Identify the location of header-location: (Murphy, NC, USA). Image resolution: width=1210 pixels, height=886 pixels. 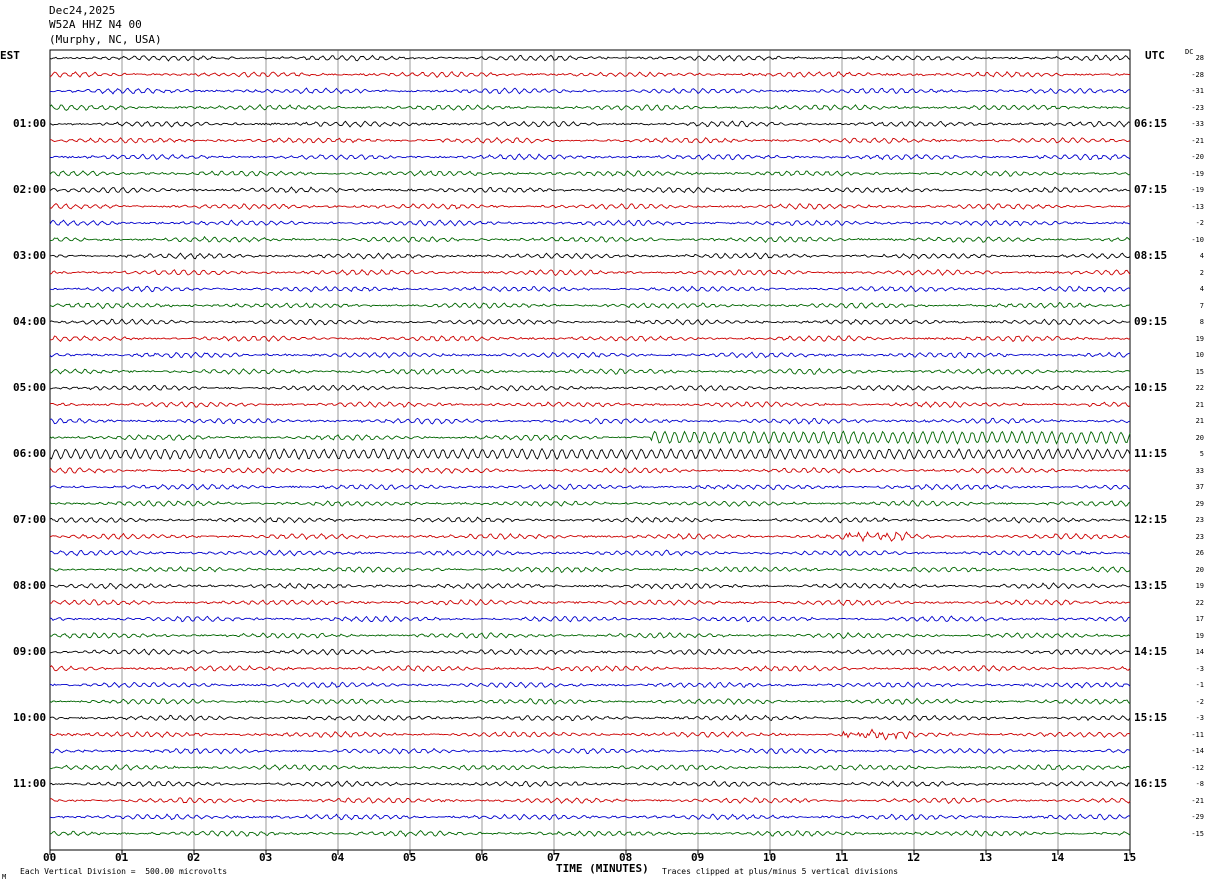
(105, 39).